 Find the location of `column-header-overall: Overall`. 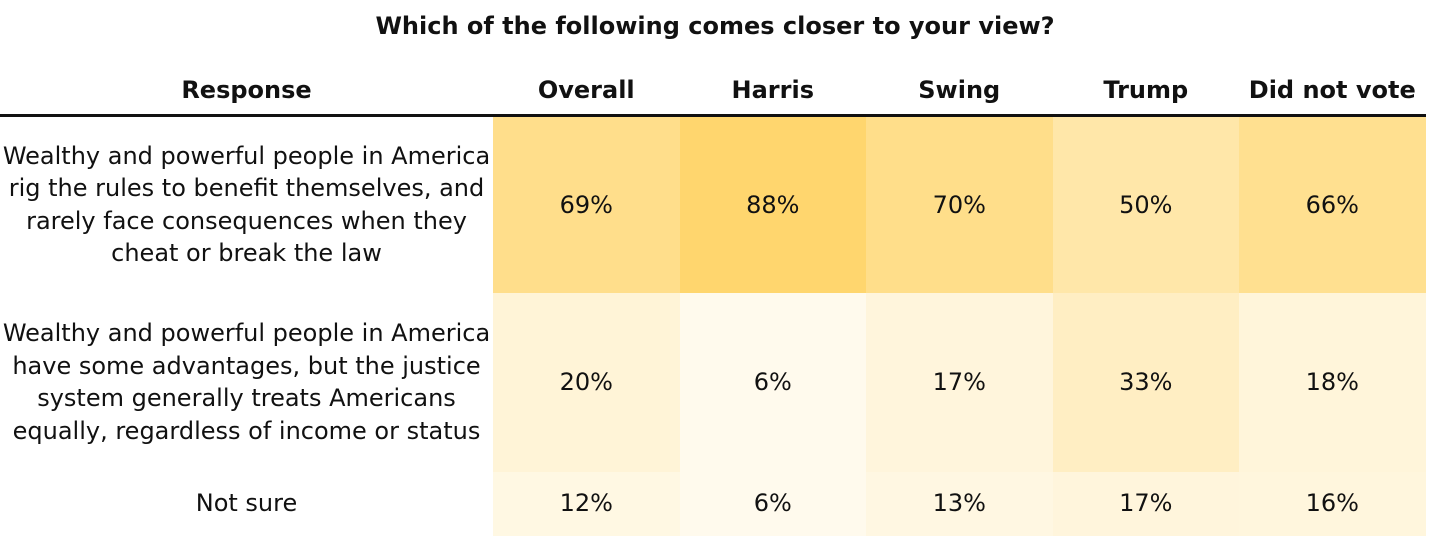

column-header-overall: Overall is located at coordinates (586, 91).